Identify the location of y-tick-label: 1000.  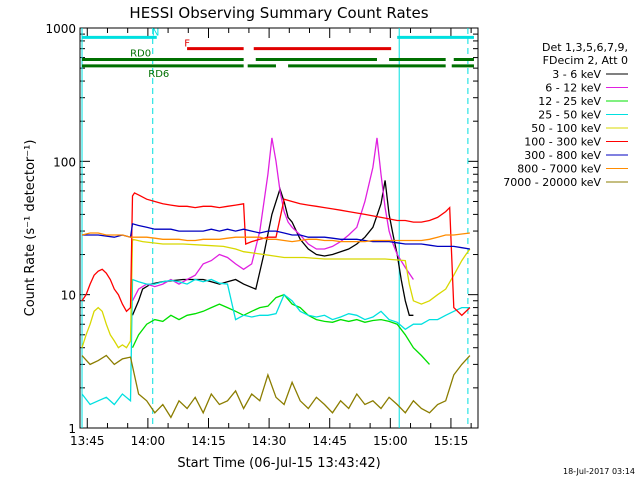
(60, 29).